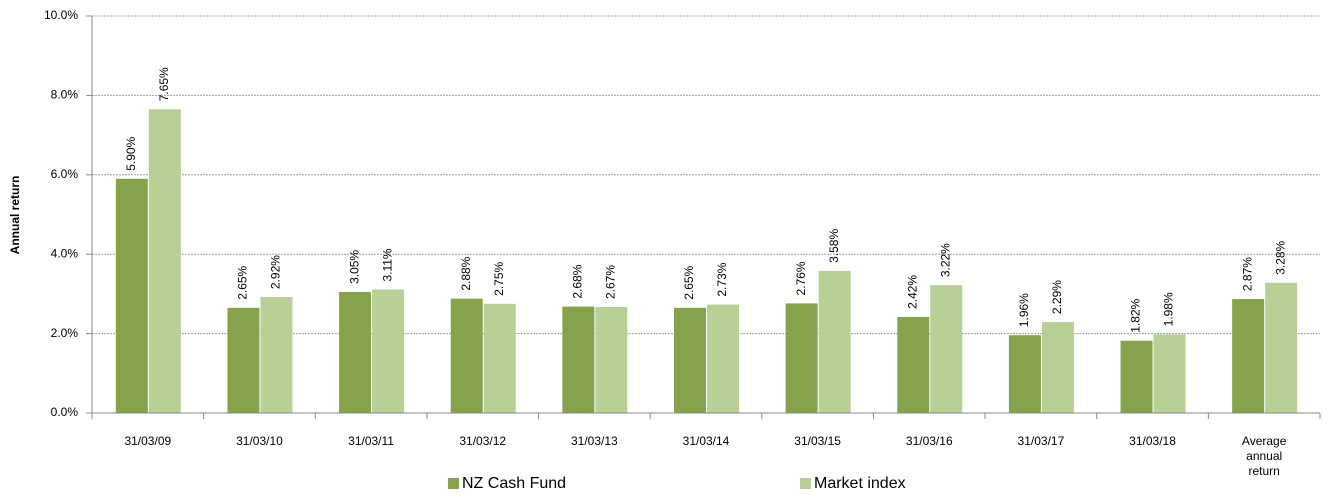 This screenshot has height=496, width=1327. Describe the element at coordinates (65, 412) in the screenshot. I see `y-tick-label: 0.0%` at that location.